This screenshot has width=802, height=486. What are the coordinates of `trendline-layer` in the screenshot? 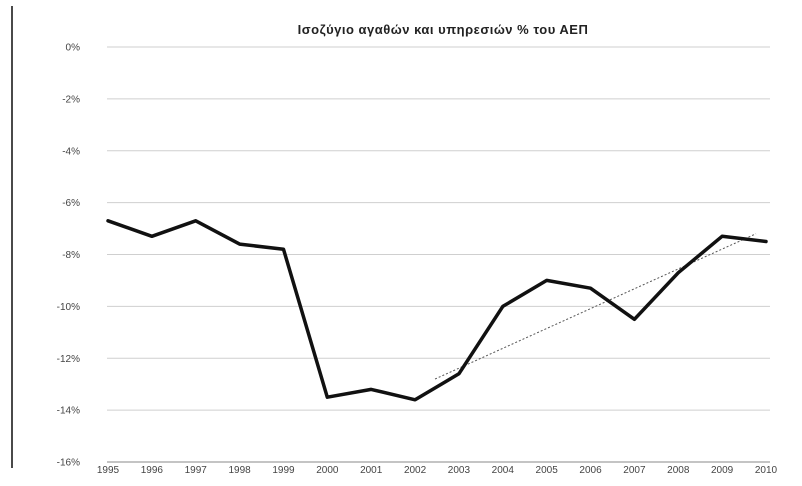 It's located at (595, 306).